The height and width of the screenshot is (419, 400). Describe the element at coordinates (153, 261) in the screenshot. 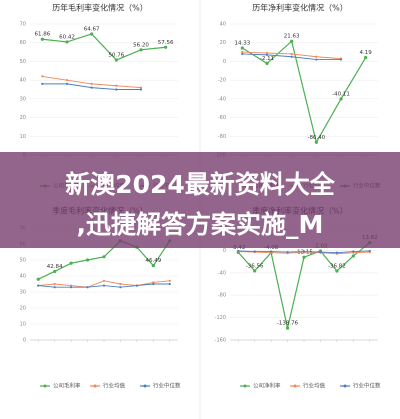

I see `value-label: 46.49` at that location.